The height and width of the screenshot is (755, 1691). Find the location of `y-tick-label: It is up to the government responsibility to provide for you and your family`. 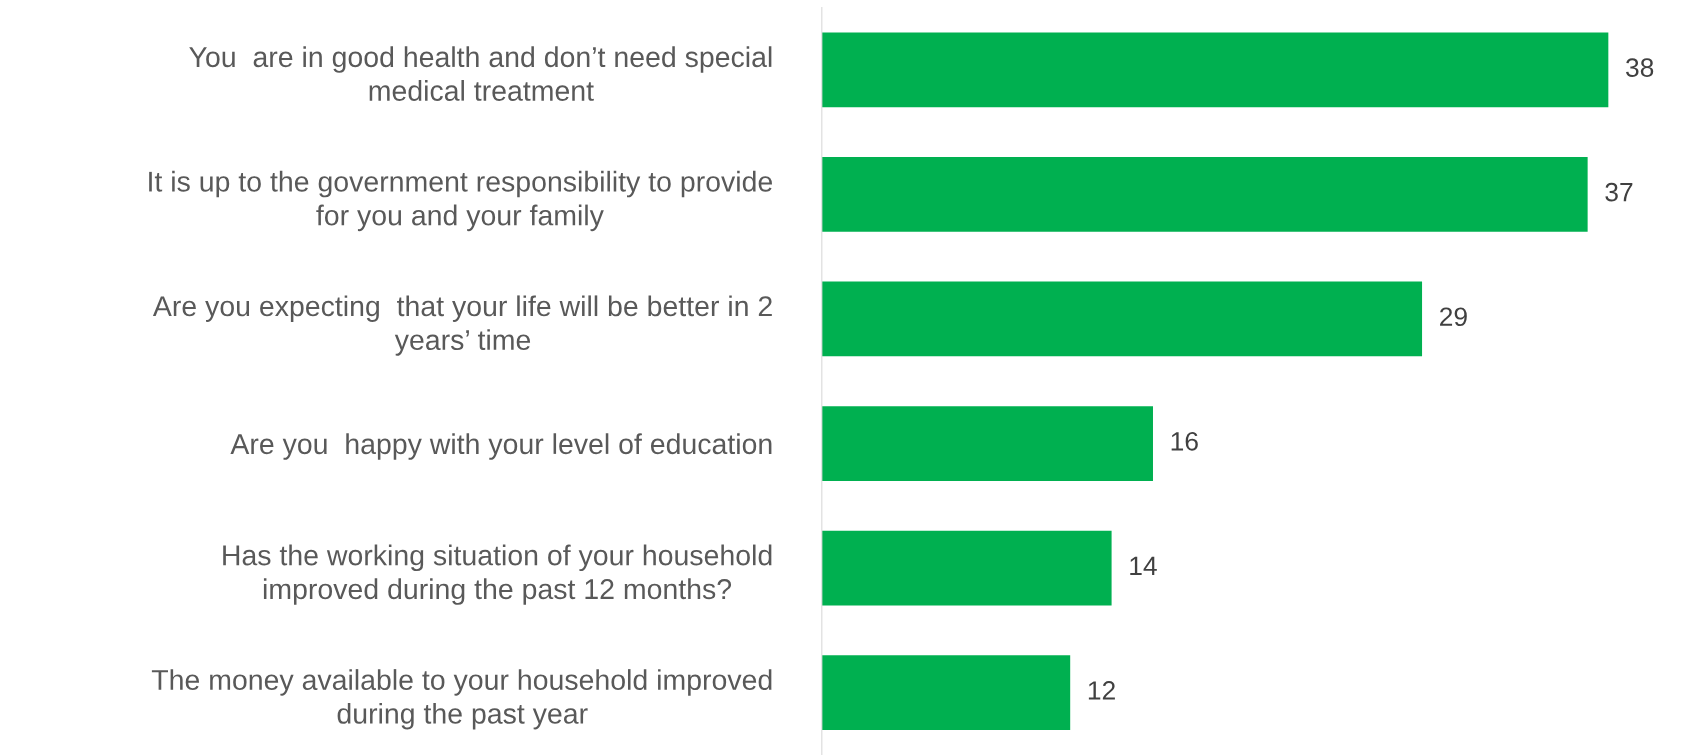

y-tick-label: It is up to the government responsibility to provide for you and your family is located at coordinates (460, 201).